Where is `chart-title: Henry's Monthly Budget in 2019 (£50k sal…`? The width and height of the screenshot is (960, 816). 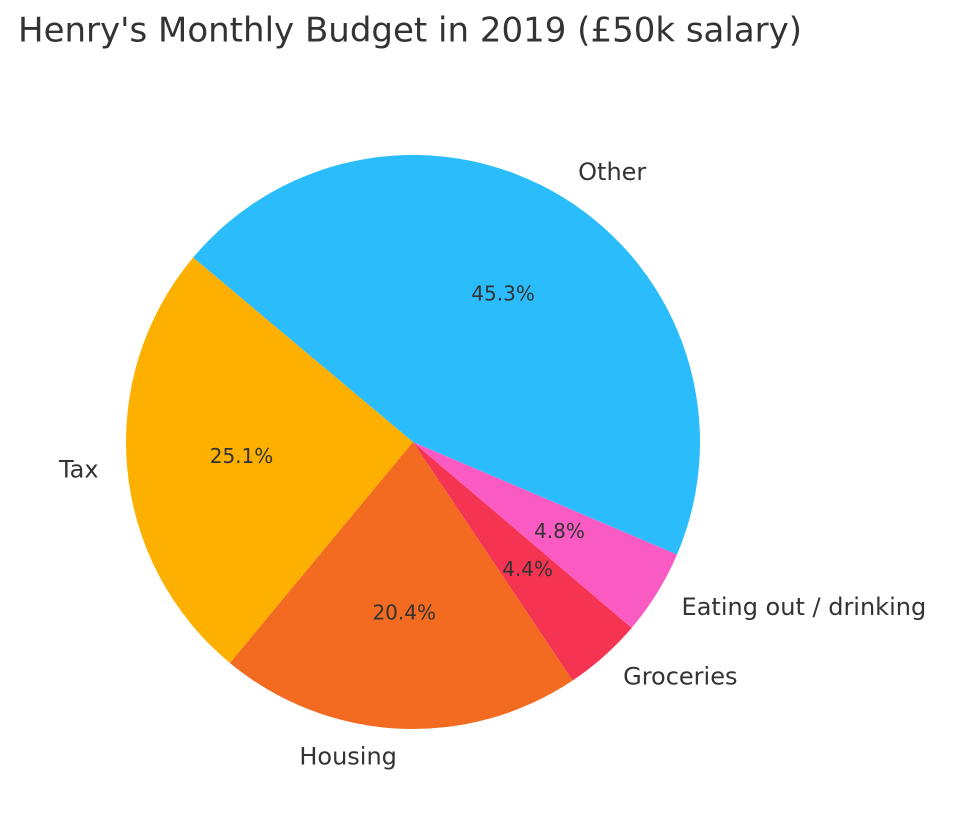 chart-title: Henry's Monthly Budget in 2019 (£50k sal… is located at coordinates (410, 31).